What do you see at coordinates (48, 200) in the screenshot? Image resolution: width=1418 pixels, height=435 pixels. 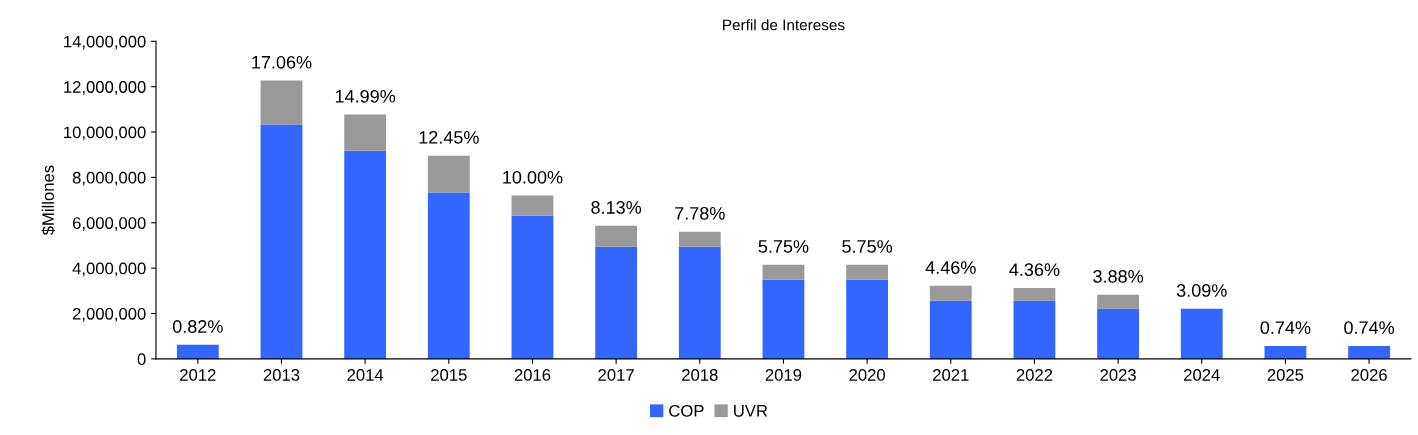 I see `y-axis-title: $Millones` at bounding box center [48, 200].